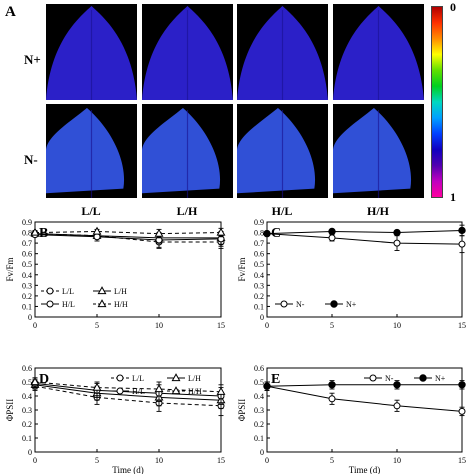 The height and width of the screenshot is (474, 474). What do you see at coordinates (259, 306) in the screenshot?
I see `y-tick-label: 0.1` at bounding box center [259, 306].